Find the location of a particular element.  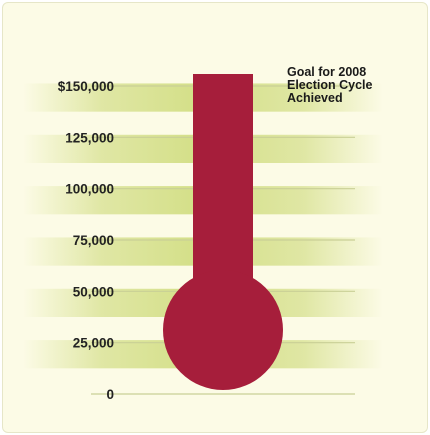

y-tick-label: 125,000 is located at coordinates (89, 137).